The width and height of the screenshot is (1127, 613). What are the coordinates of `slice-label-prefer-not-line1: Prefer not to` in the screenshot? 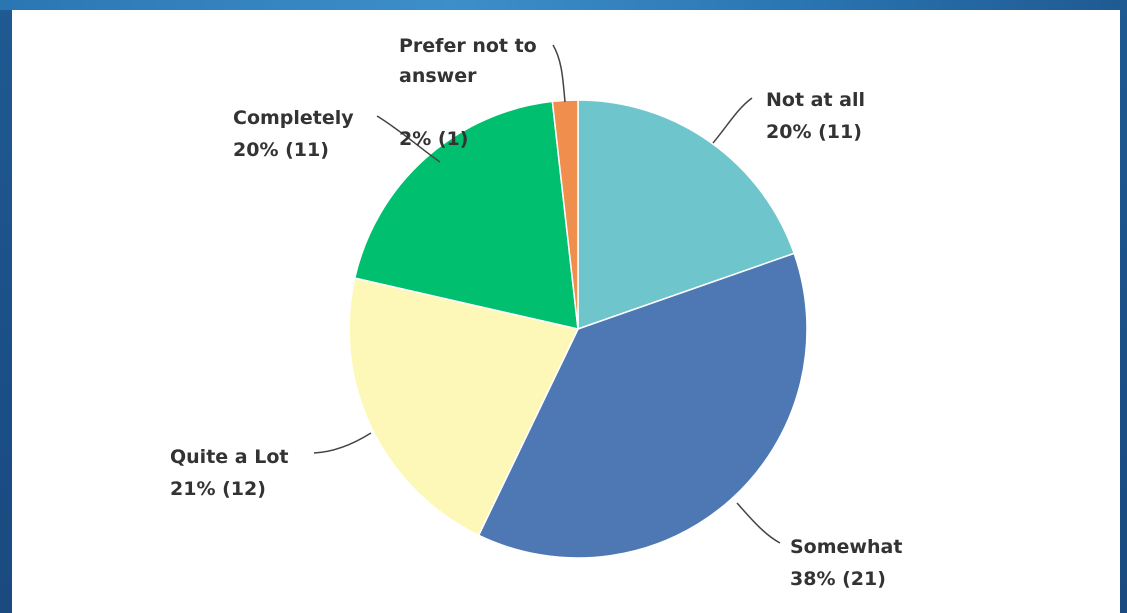 It's located at (468, 46).